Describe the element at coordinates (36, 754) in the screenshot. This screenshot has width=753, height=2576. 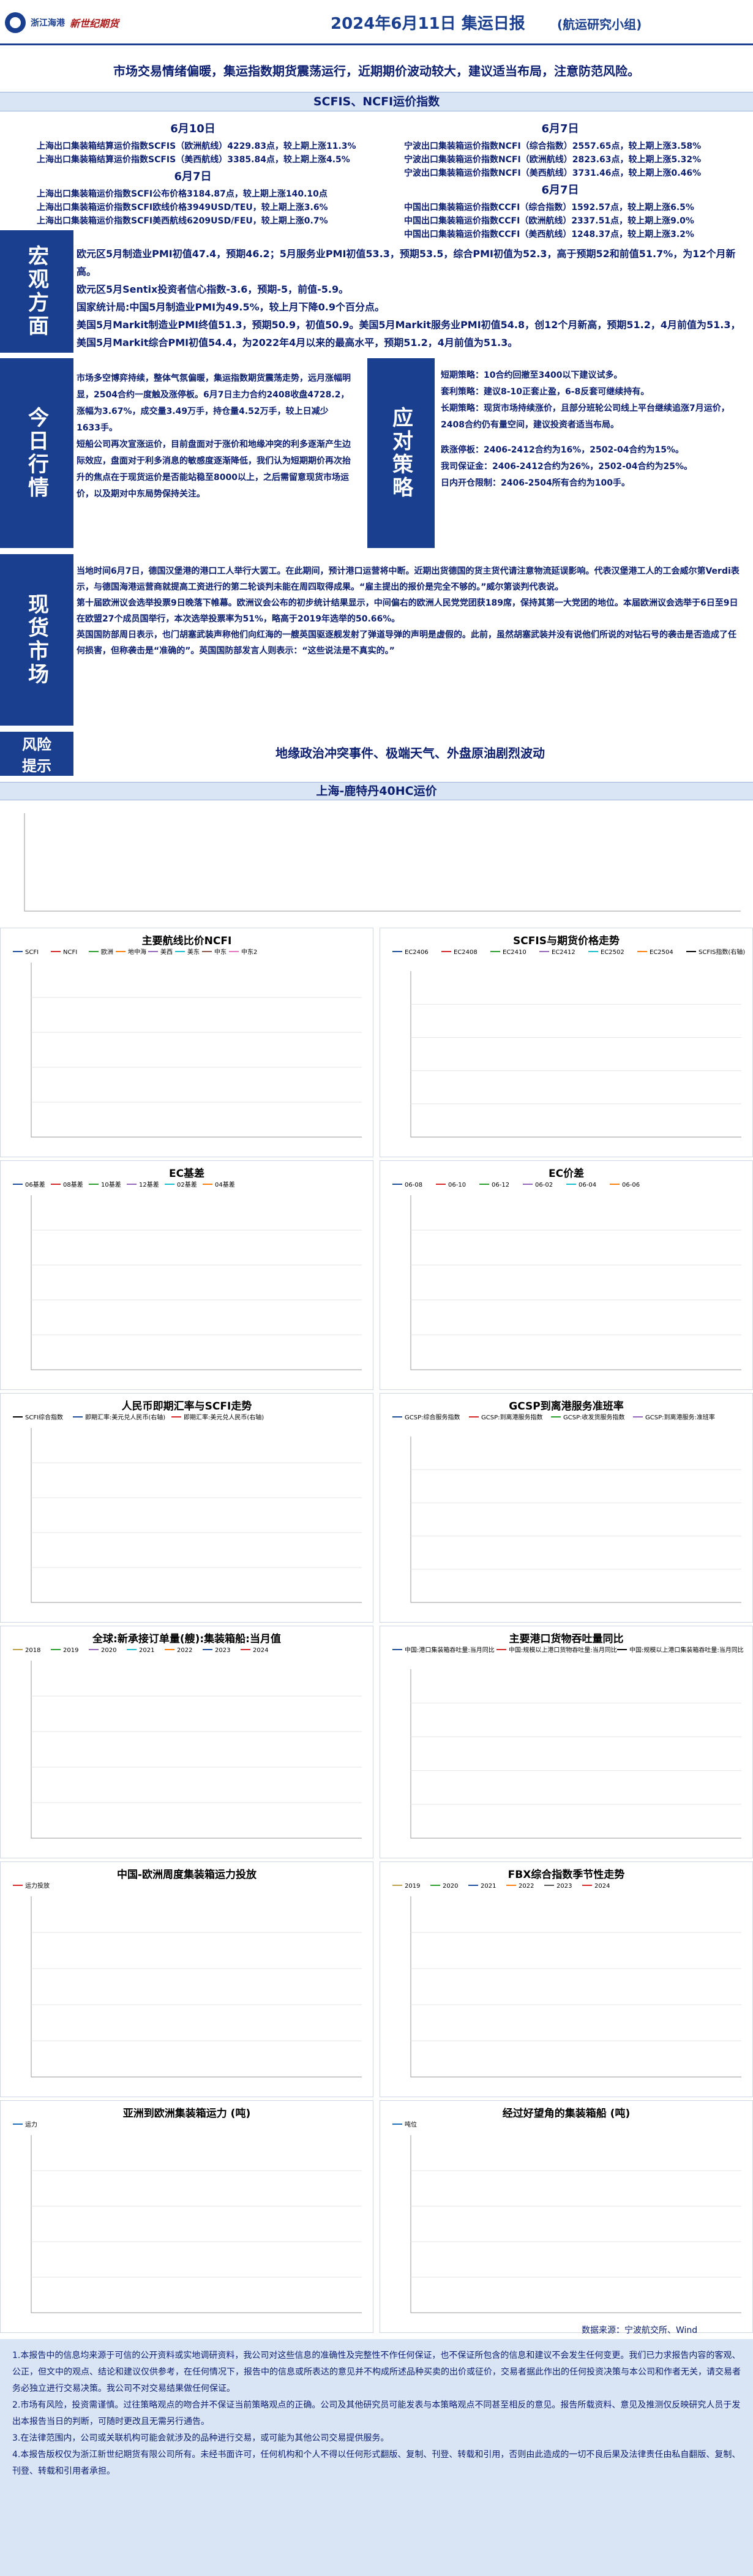
I see `risk-label: 风险 提示` at that location.